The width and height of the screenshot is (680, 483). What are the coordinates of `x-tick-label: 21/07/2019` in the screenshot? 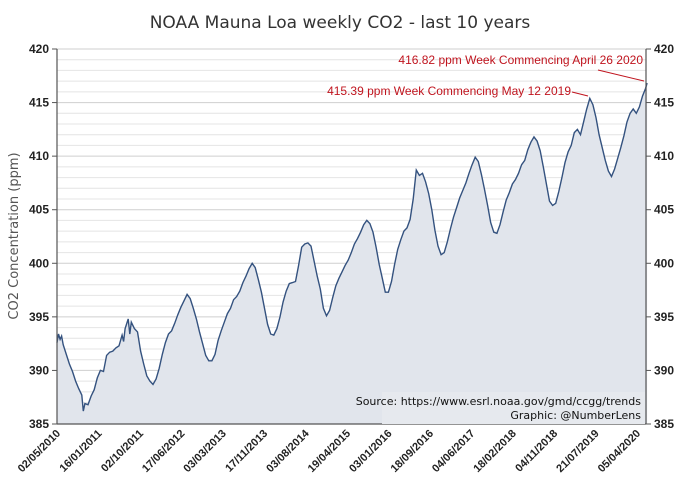 It's located at (577, 451).